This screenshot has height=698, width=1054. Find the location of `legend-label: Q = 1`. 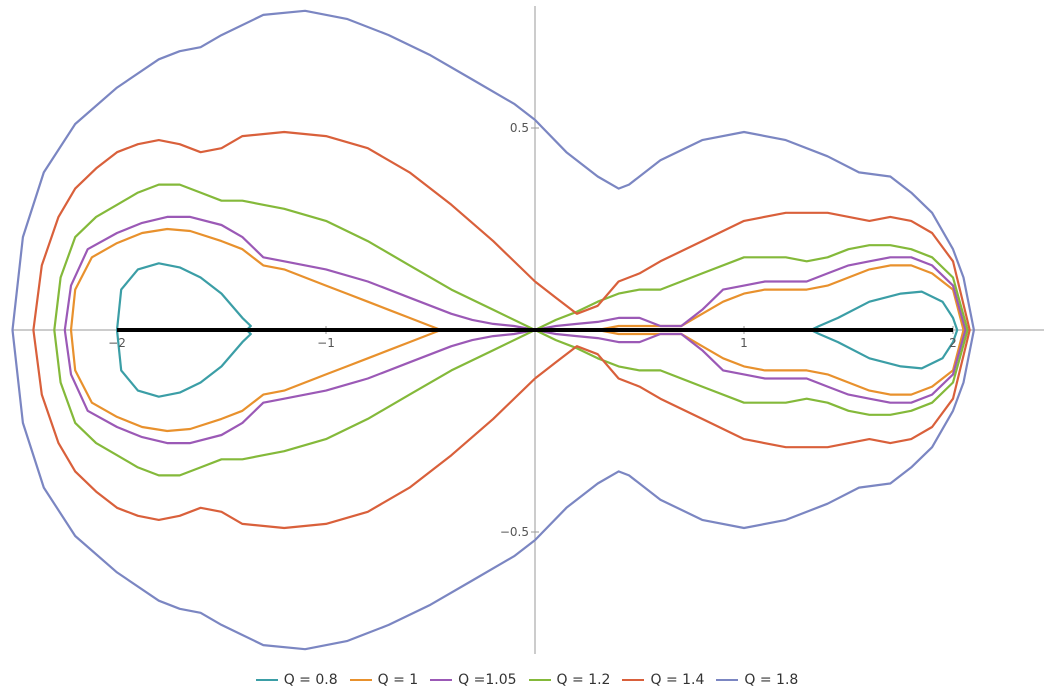

legend-label: Q = 1 is located at coordinates (398, 680).